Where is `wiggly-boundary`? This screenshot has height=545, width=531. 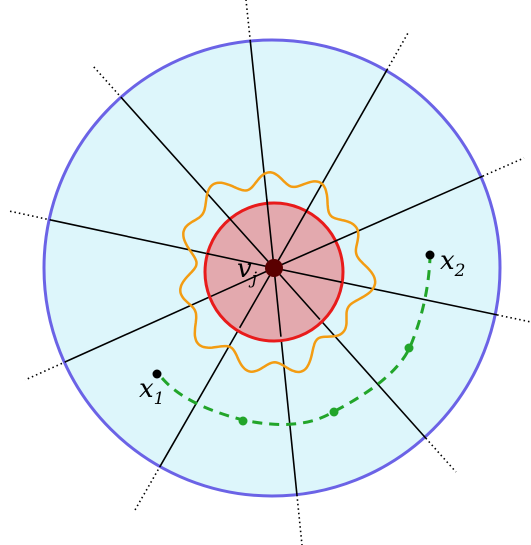
wiggly-boundary is located at coordinates (278, 272).